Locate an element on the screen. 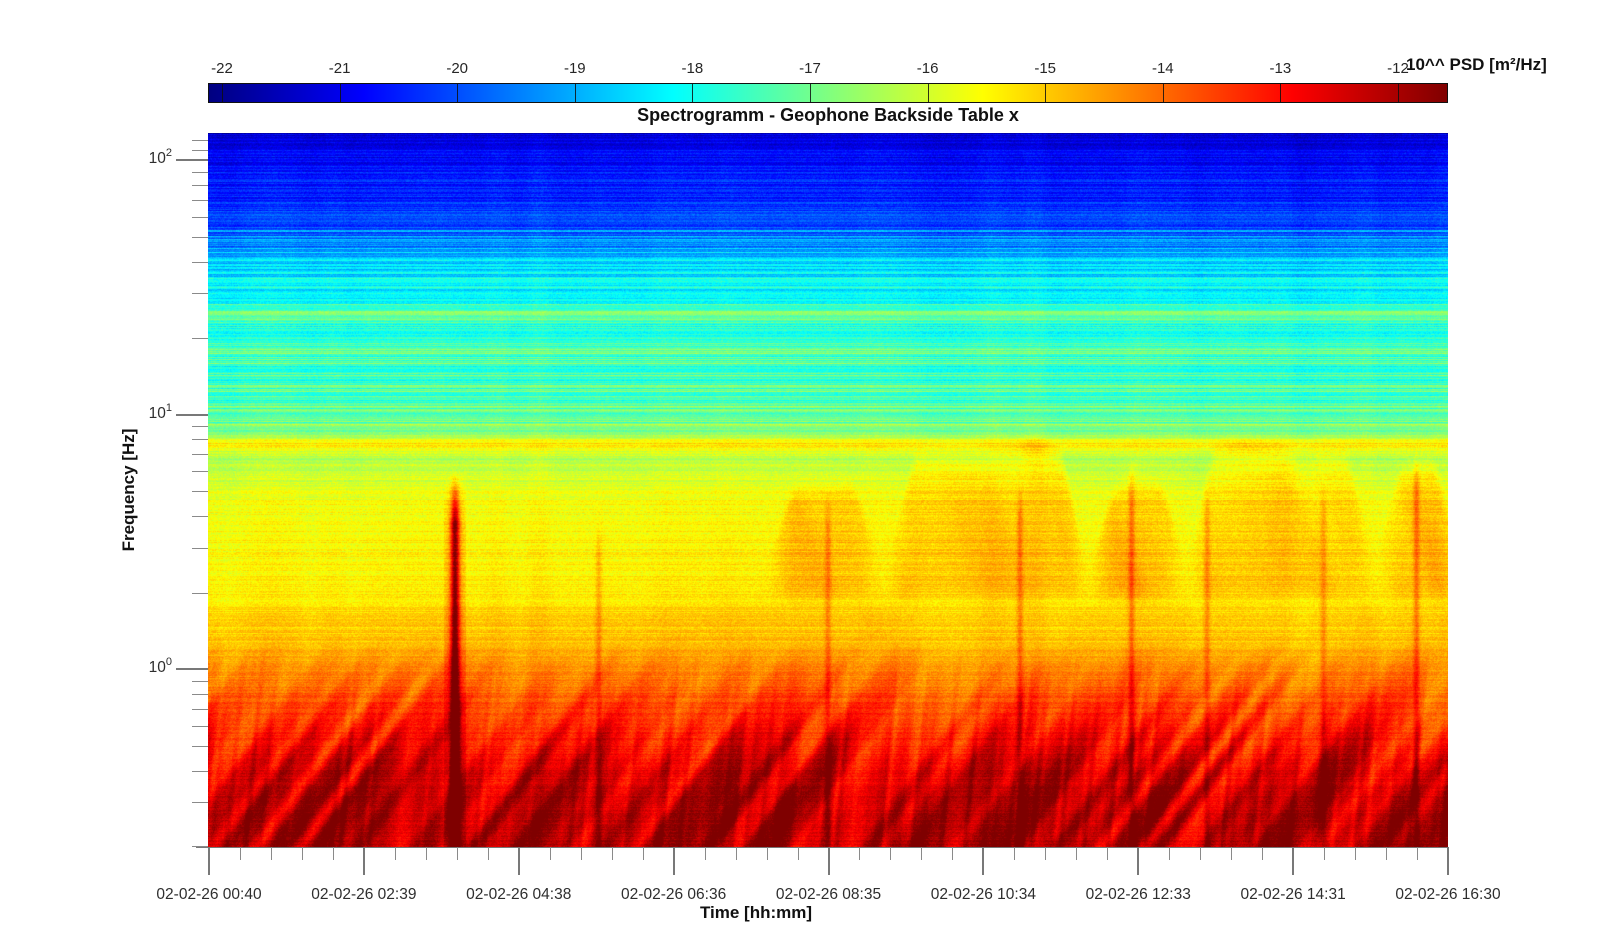 This screenshot has width=1600, height=944. x-axis-label: Time [hh:mm] is located at coordinates (756, 912).